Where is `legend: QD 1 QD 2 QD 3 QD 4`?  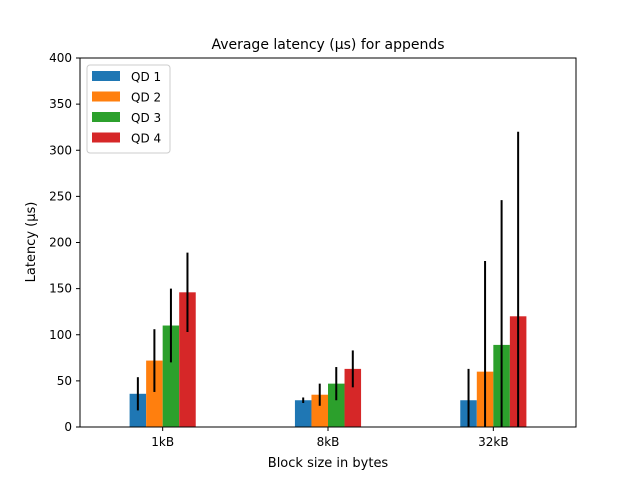
legend: QD 1 QD 2 QD 3 QD 4 is located at coordinates (128, 109).